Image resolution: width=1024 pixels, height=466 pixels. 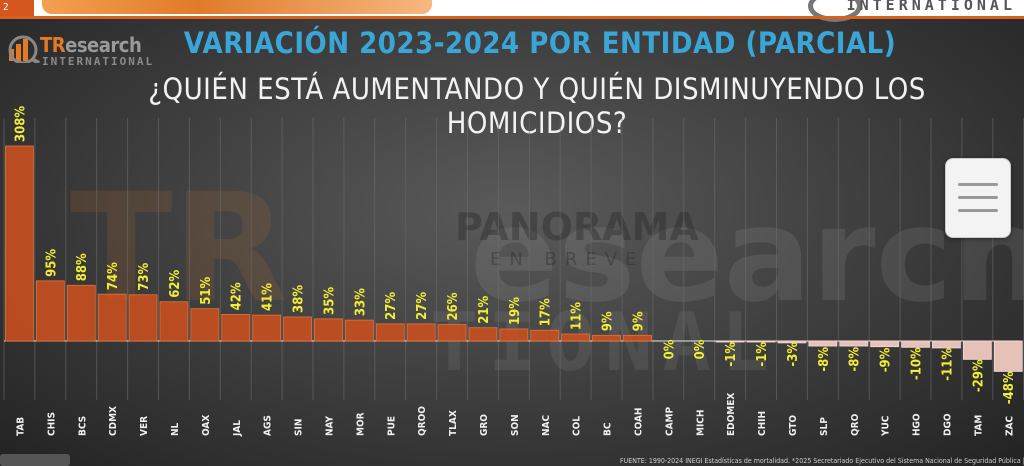 What do you see at coordinates (484, 425) in the screenshot?
I see `category-label: GRO` at bounding box center [484, 425].